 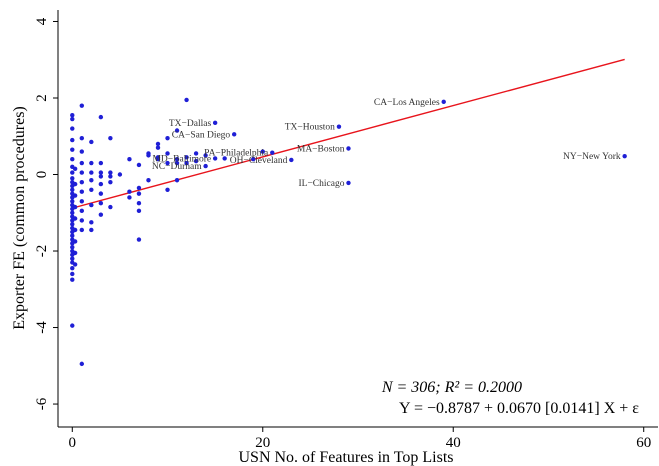 I want to click on point-label: IL−Chicago, so click(x=321, y=184).